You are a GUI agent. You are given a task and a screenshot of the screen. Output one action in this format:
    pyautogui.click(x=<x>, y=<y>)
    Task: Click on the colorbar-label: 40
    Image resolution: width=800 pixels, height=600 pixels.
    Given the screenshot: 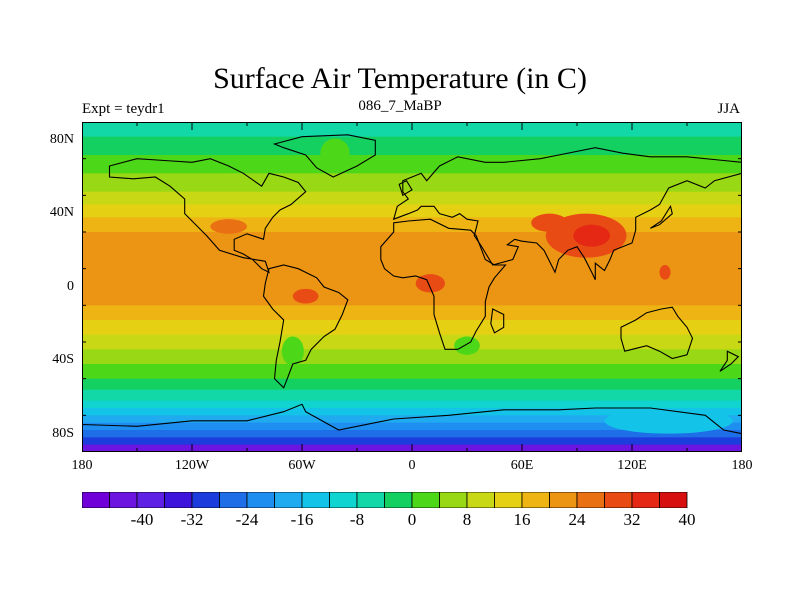 What is the action you would take?
    pyautogui.click(x=687, y=519)
    